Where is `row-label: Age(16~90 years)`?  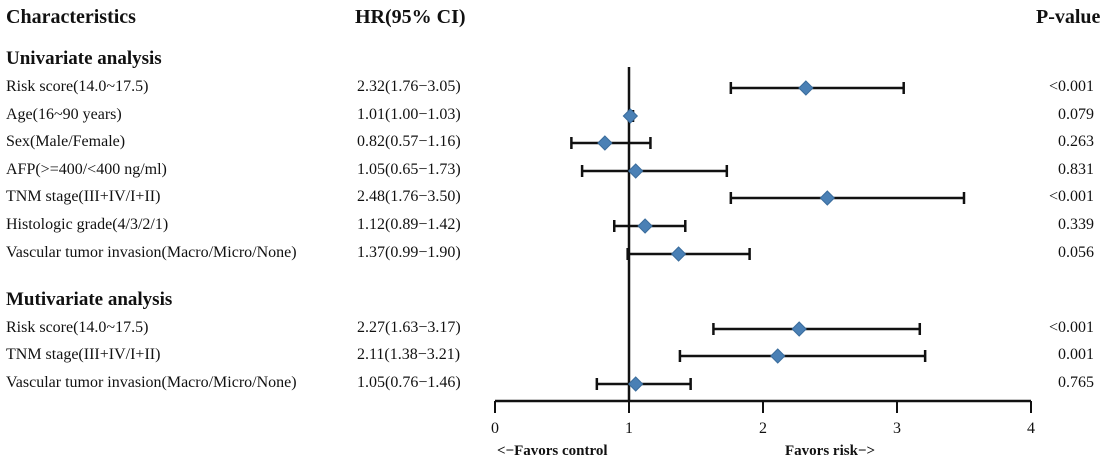
row-label: Age(16~90 years) is located at coordinates (64, 114).